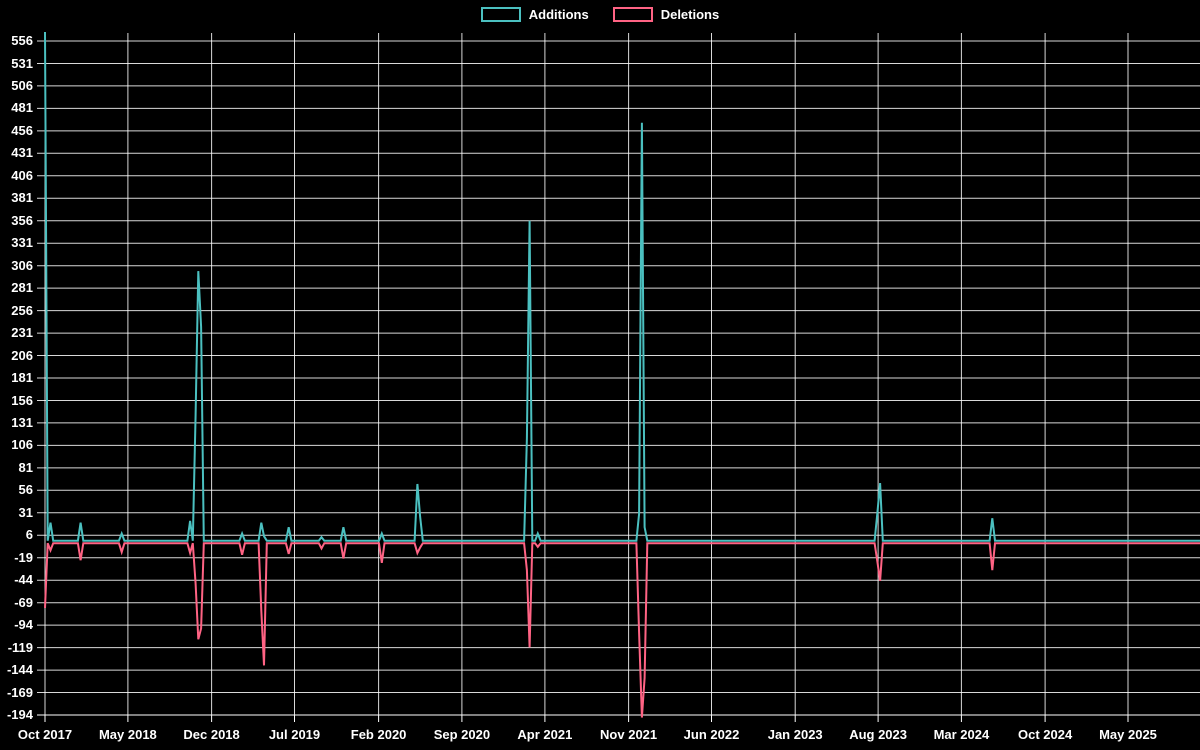  Describe the element at coordinates (25, 512) in the screenshot. I see `y-axis-label: 31` at that location.